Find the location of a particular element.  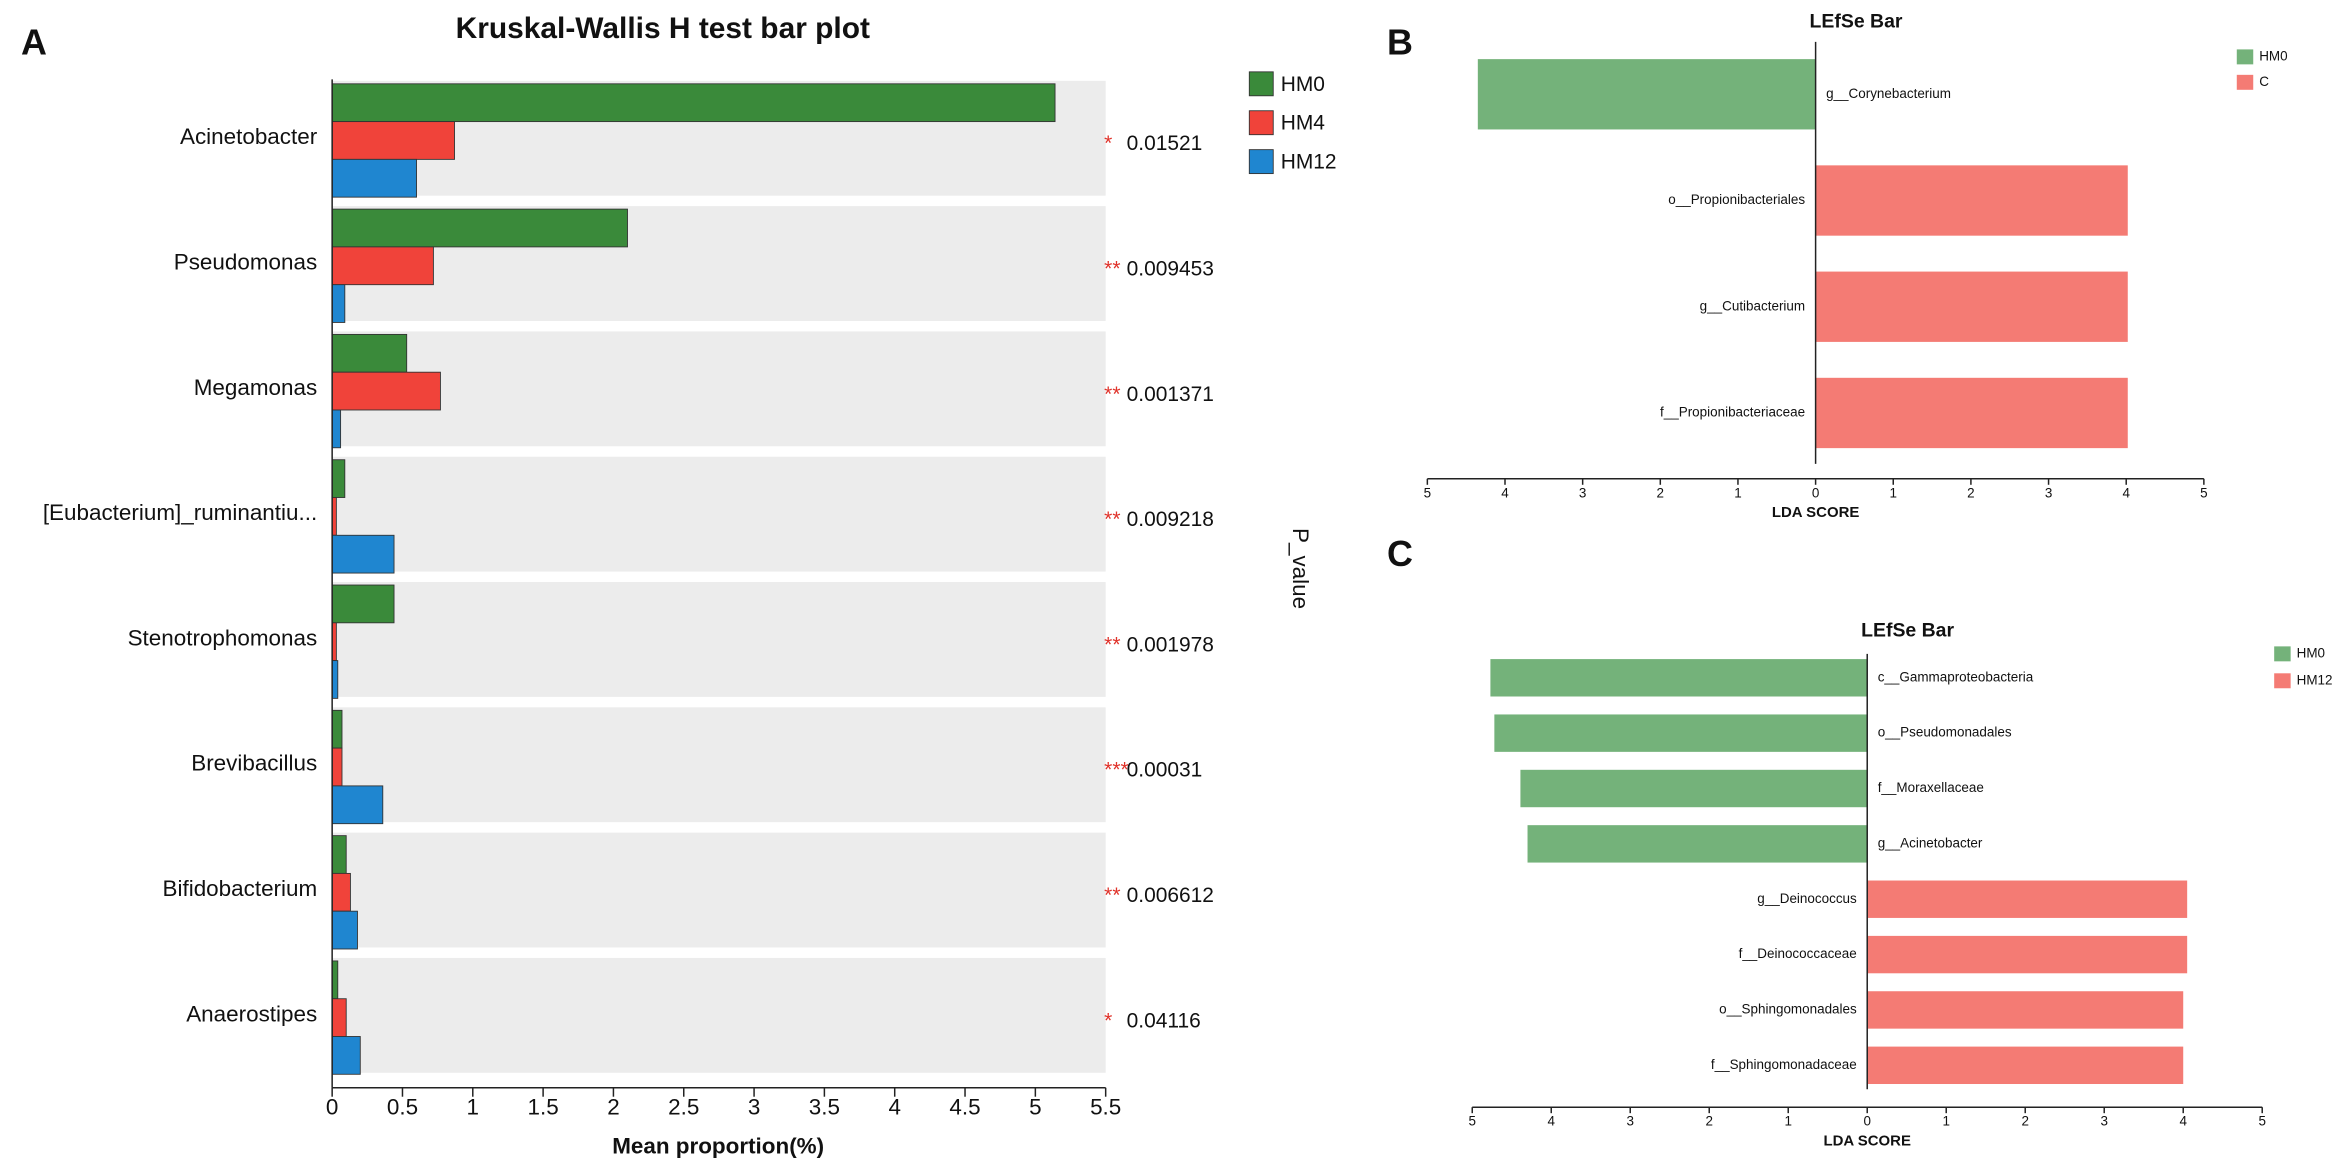

x-tick-label: 0 is located at coordinates (1866, 1121).